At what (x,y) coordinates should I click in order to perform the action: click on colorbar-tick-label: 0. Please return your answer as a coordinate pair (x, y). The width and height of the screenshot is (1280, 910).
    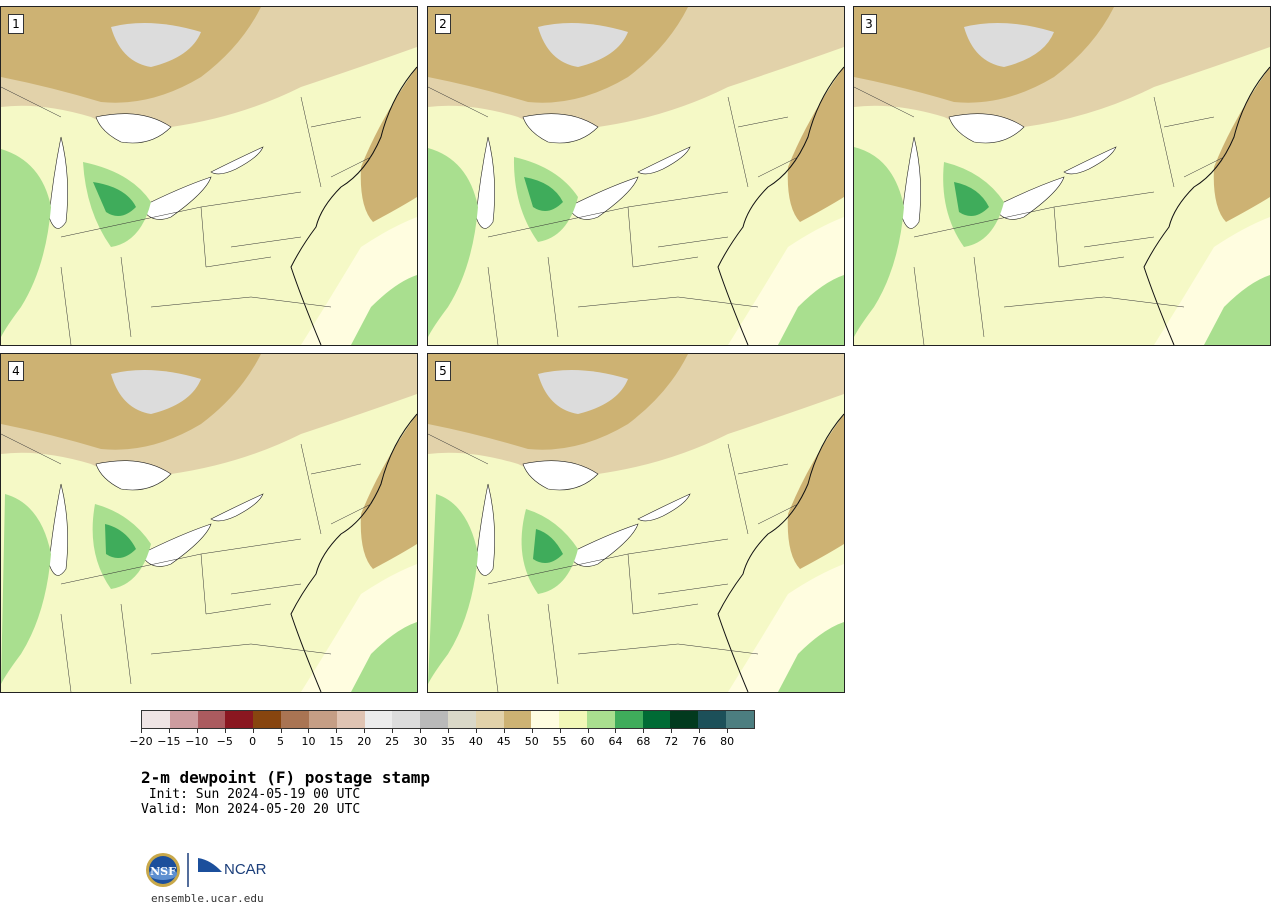
    Looking at the image, I should click on (253, 741).